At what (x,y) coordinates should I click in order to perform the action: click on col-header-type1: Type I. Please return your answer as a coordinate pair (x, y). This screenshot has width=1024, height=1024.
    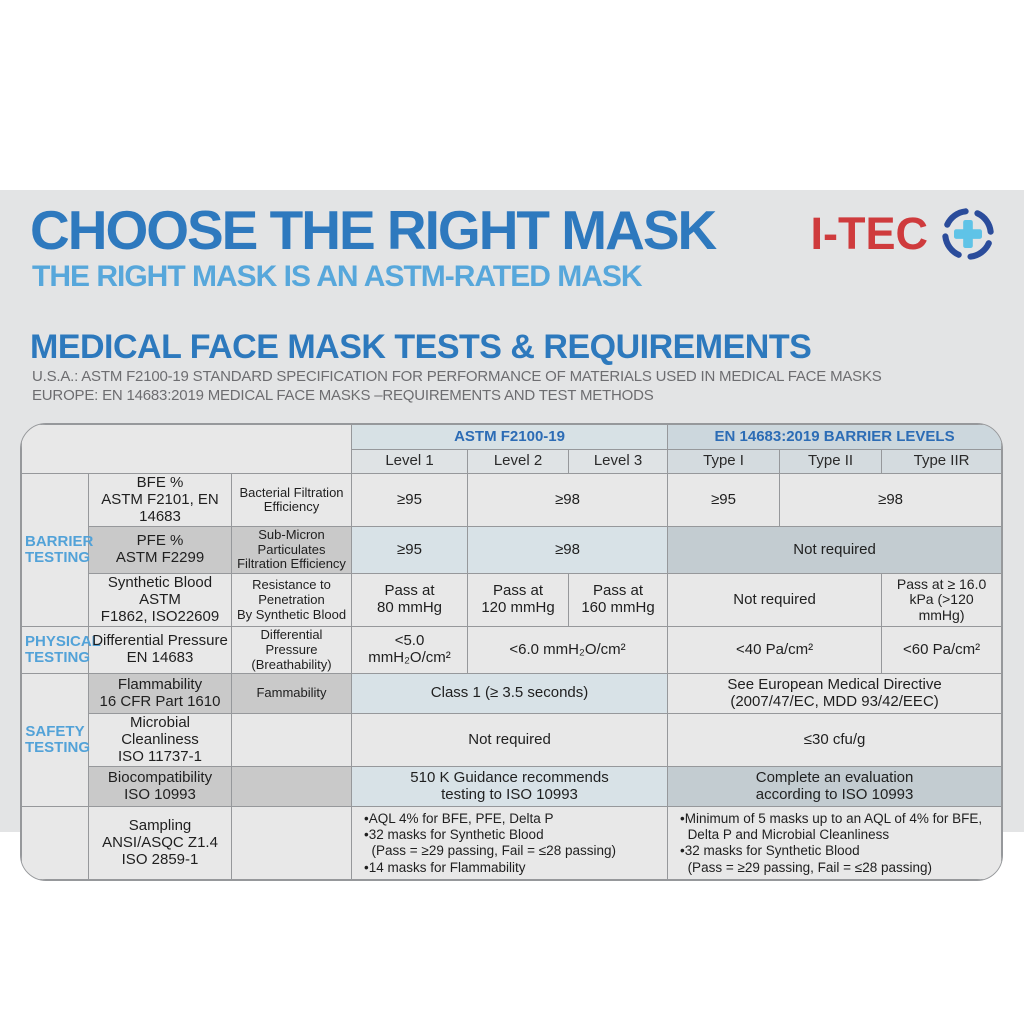
    Looking at the image, I should click on (724, 461).